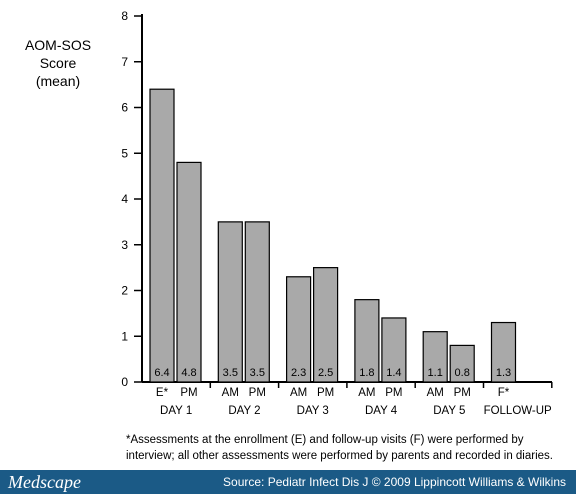  I want to click on bar-value-label: 6.4, so click(161, 373).